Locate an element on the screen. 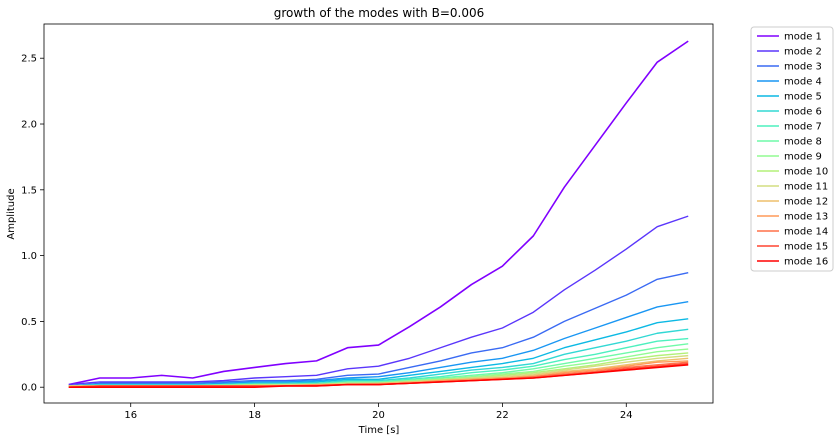 The width and height of the screenshot is (839, 441). x-tick-label: 24 is located at coordinates (626, 415).